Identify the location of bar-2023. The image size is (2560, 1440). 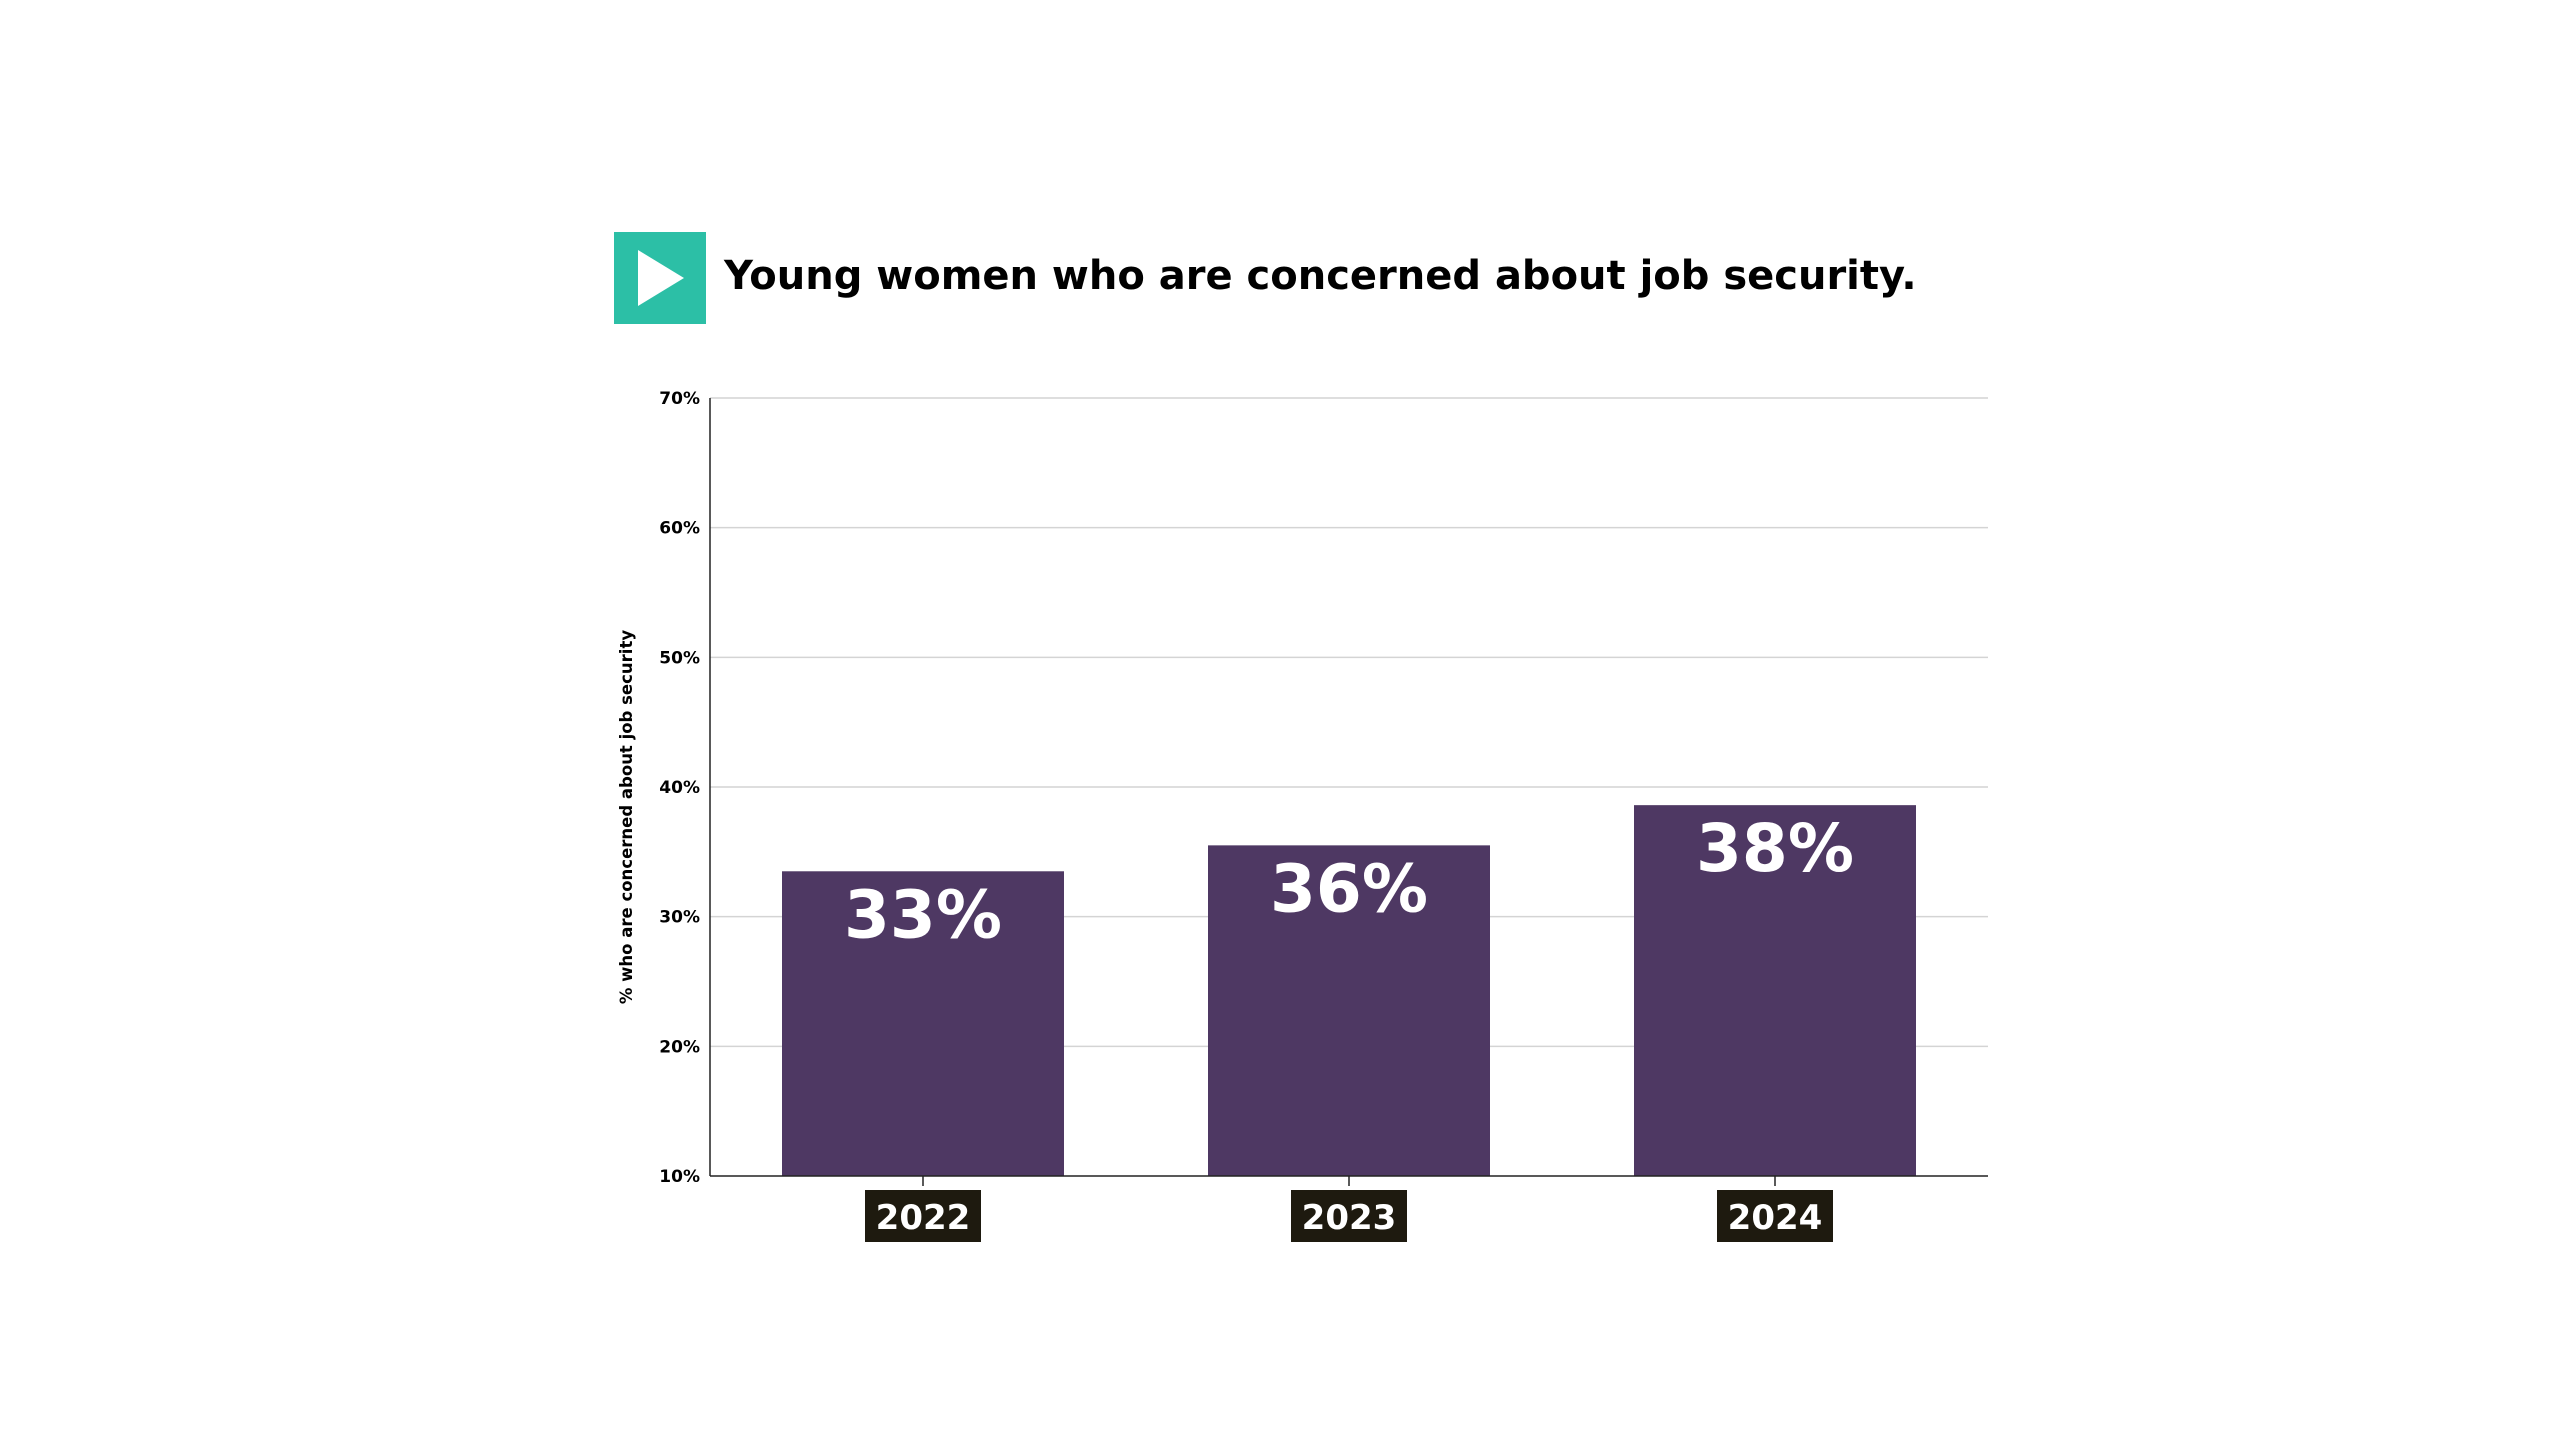
(1349, 1010).